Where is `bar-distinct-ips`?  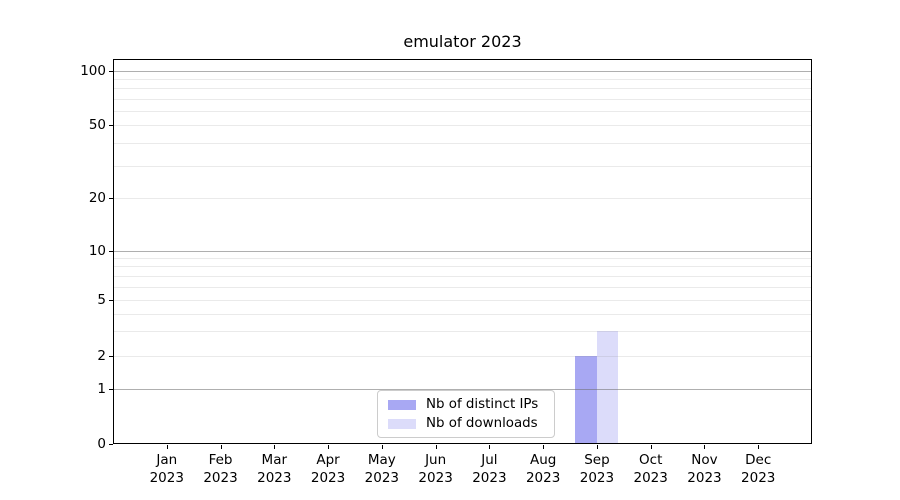 bar-distinct-ips is located at coordinates (586, 400).